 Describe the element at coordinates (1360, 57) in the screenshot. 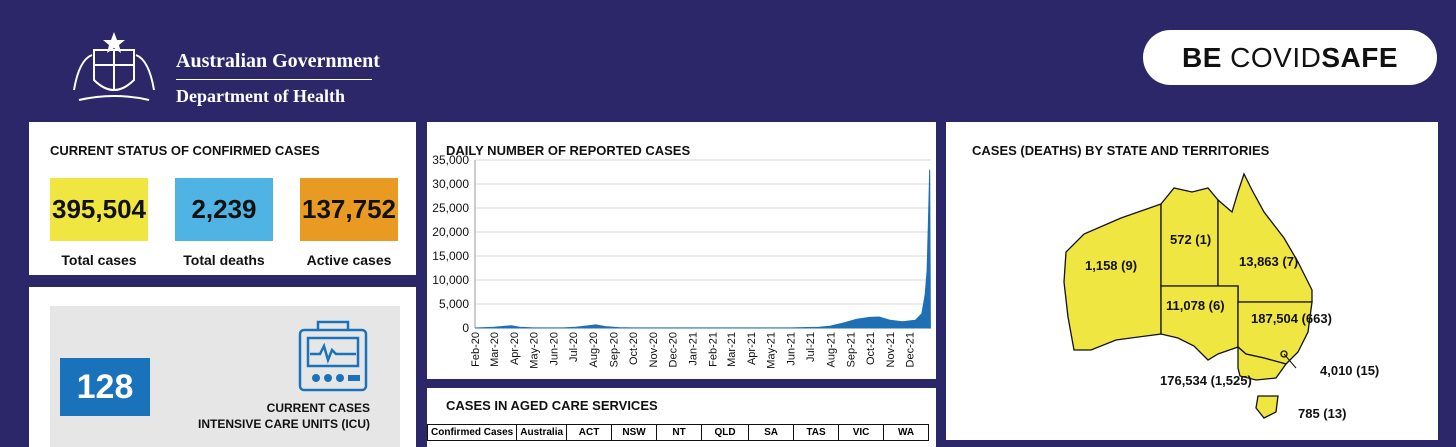

I see `badge-text-safe: SAFE` at that location.